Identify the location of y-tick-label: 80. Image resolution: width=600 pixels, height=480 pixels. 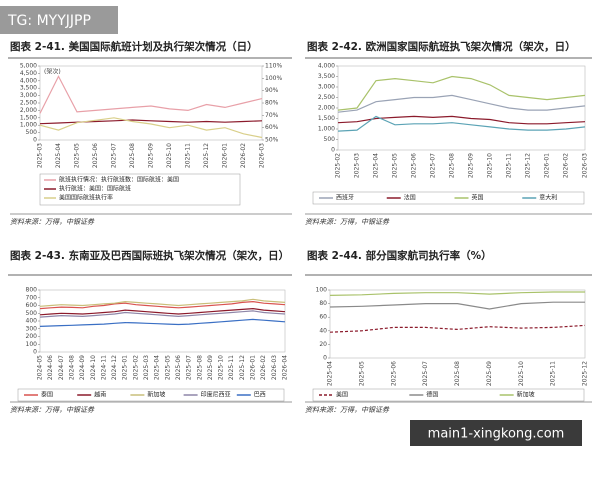
(323, 303).